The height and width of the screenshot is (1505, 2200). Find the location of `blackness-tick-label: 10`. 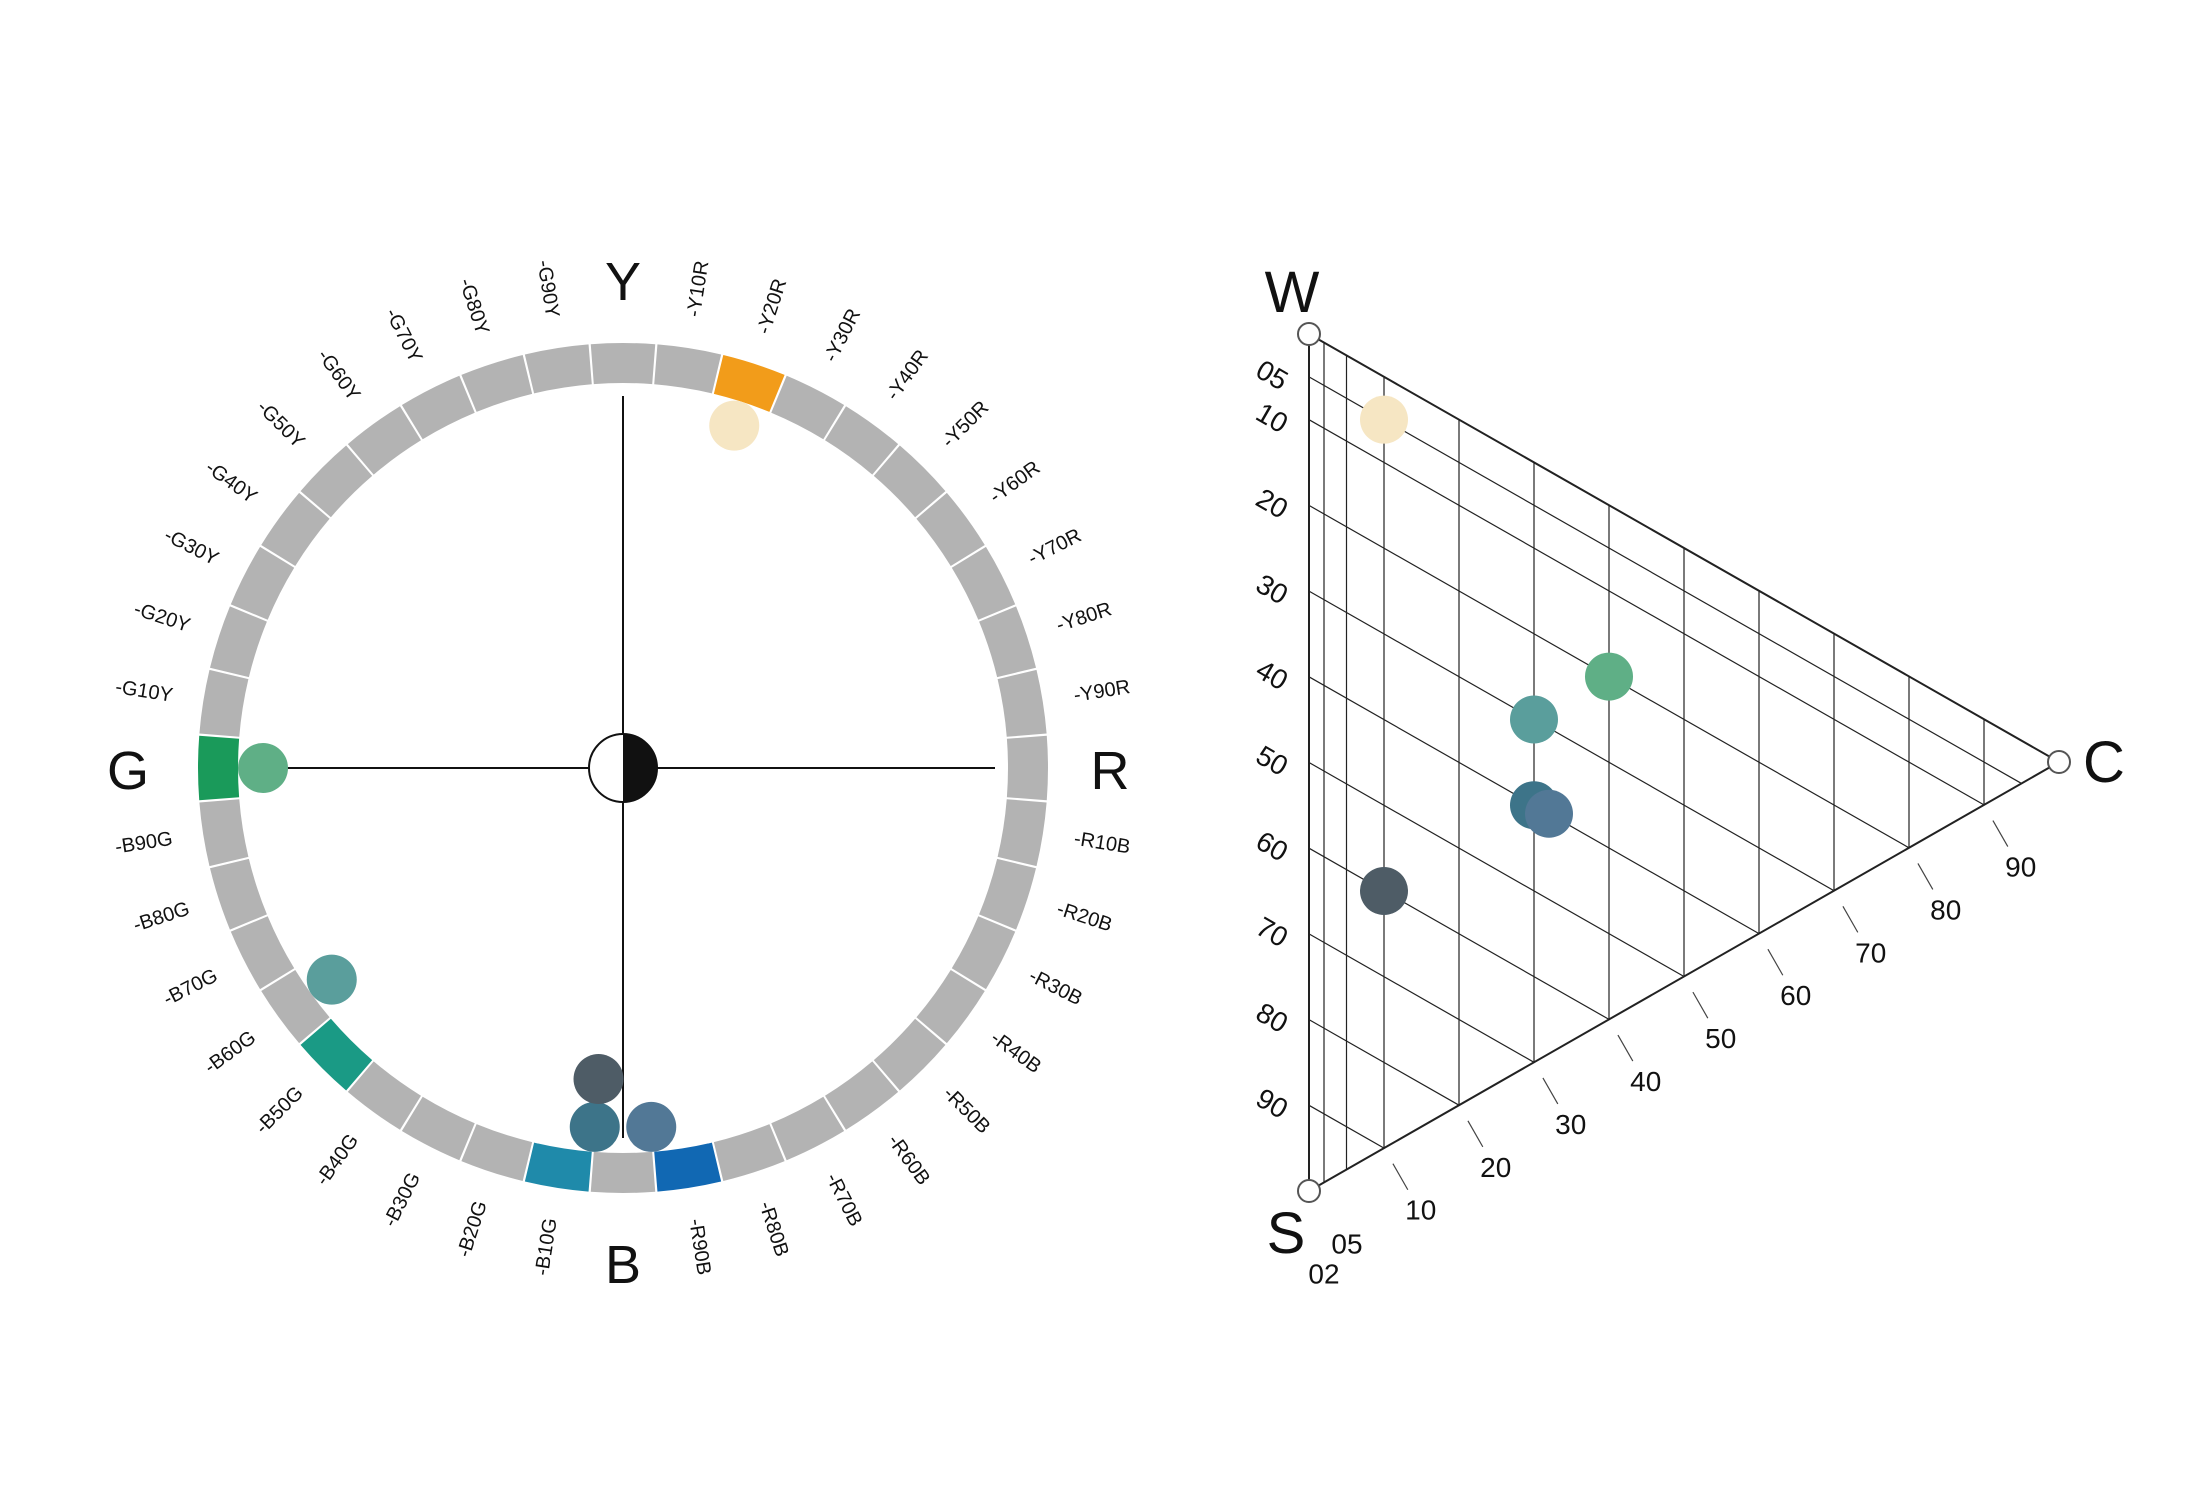

blackness-tick-label: 10 is located at coordinates (1272, 418).